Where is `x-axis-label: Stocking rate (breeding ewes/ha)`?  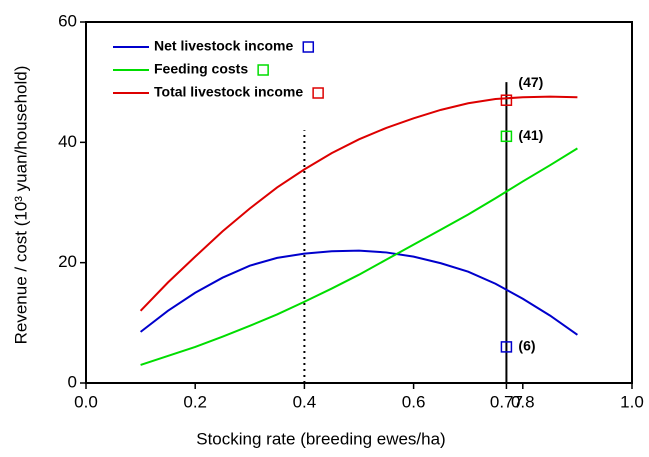 x-axis-label: Stocking rate (breeding ewes/ha) is located at coordinates (320, 438).